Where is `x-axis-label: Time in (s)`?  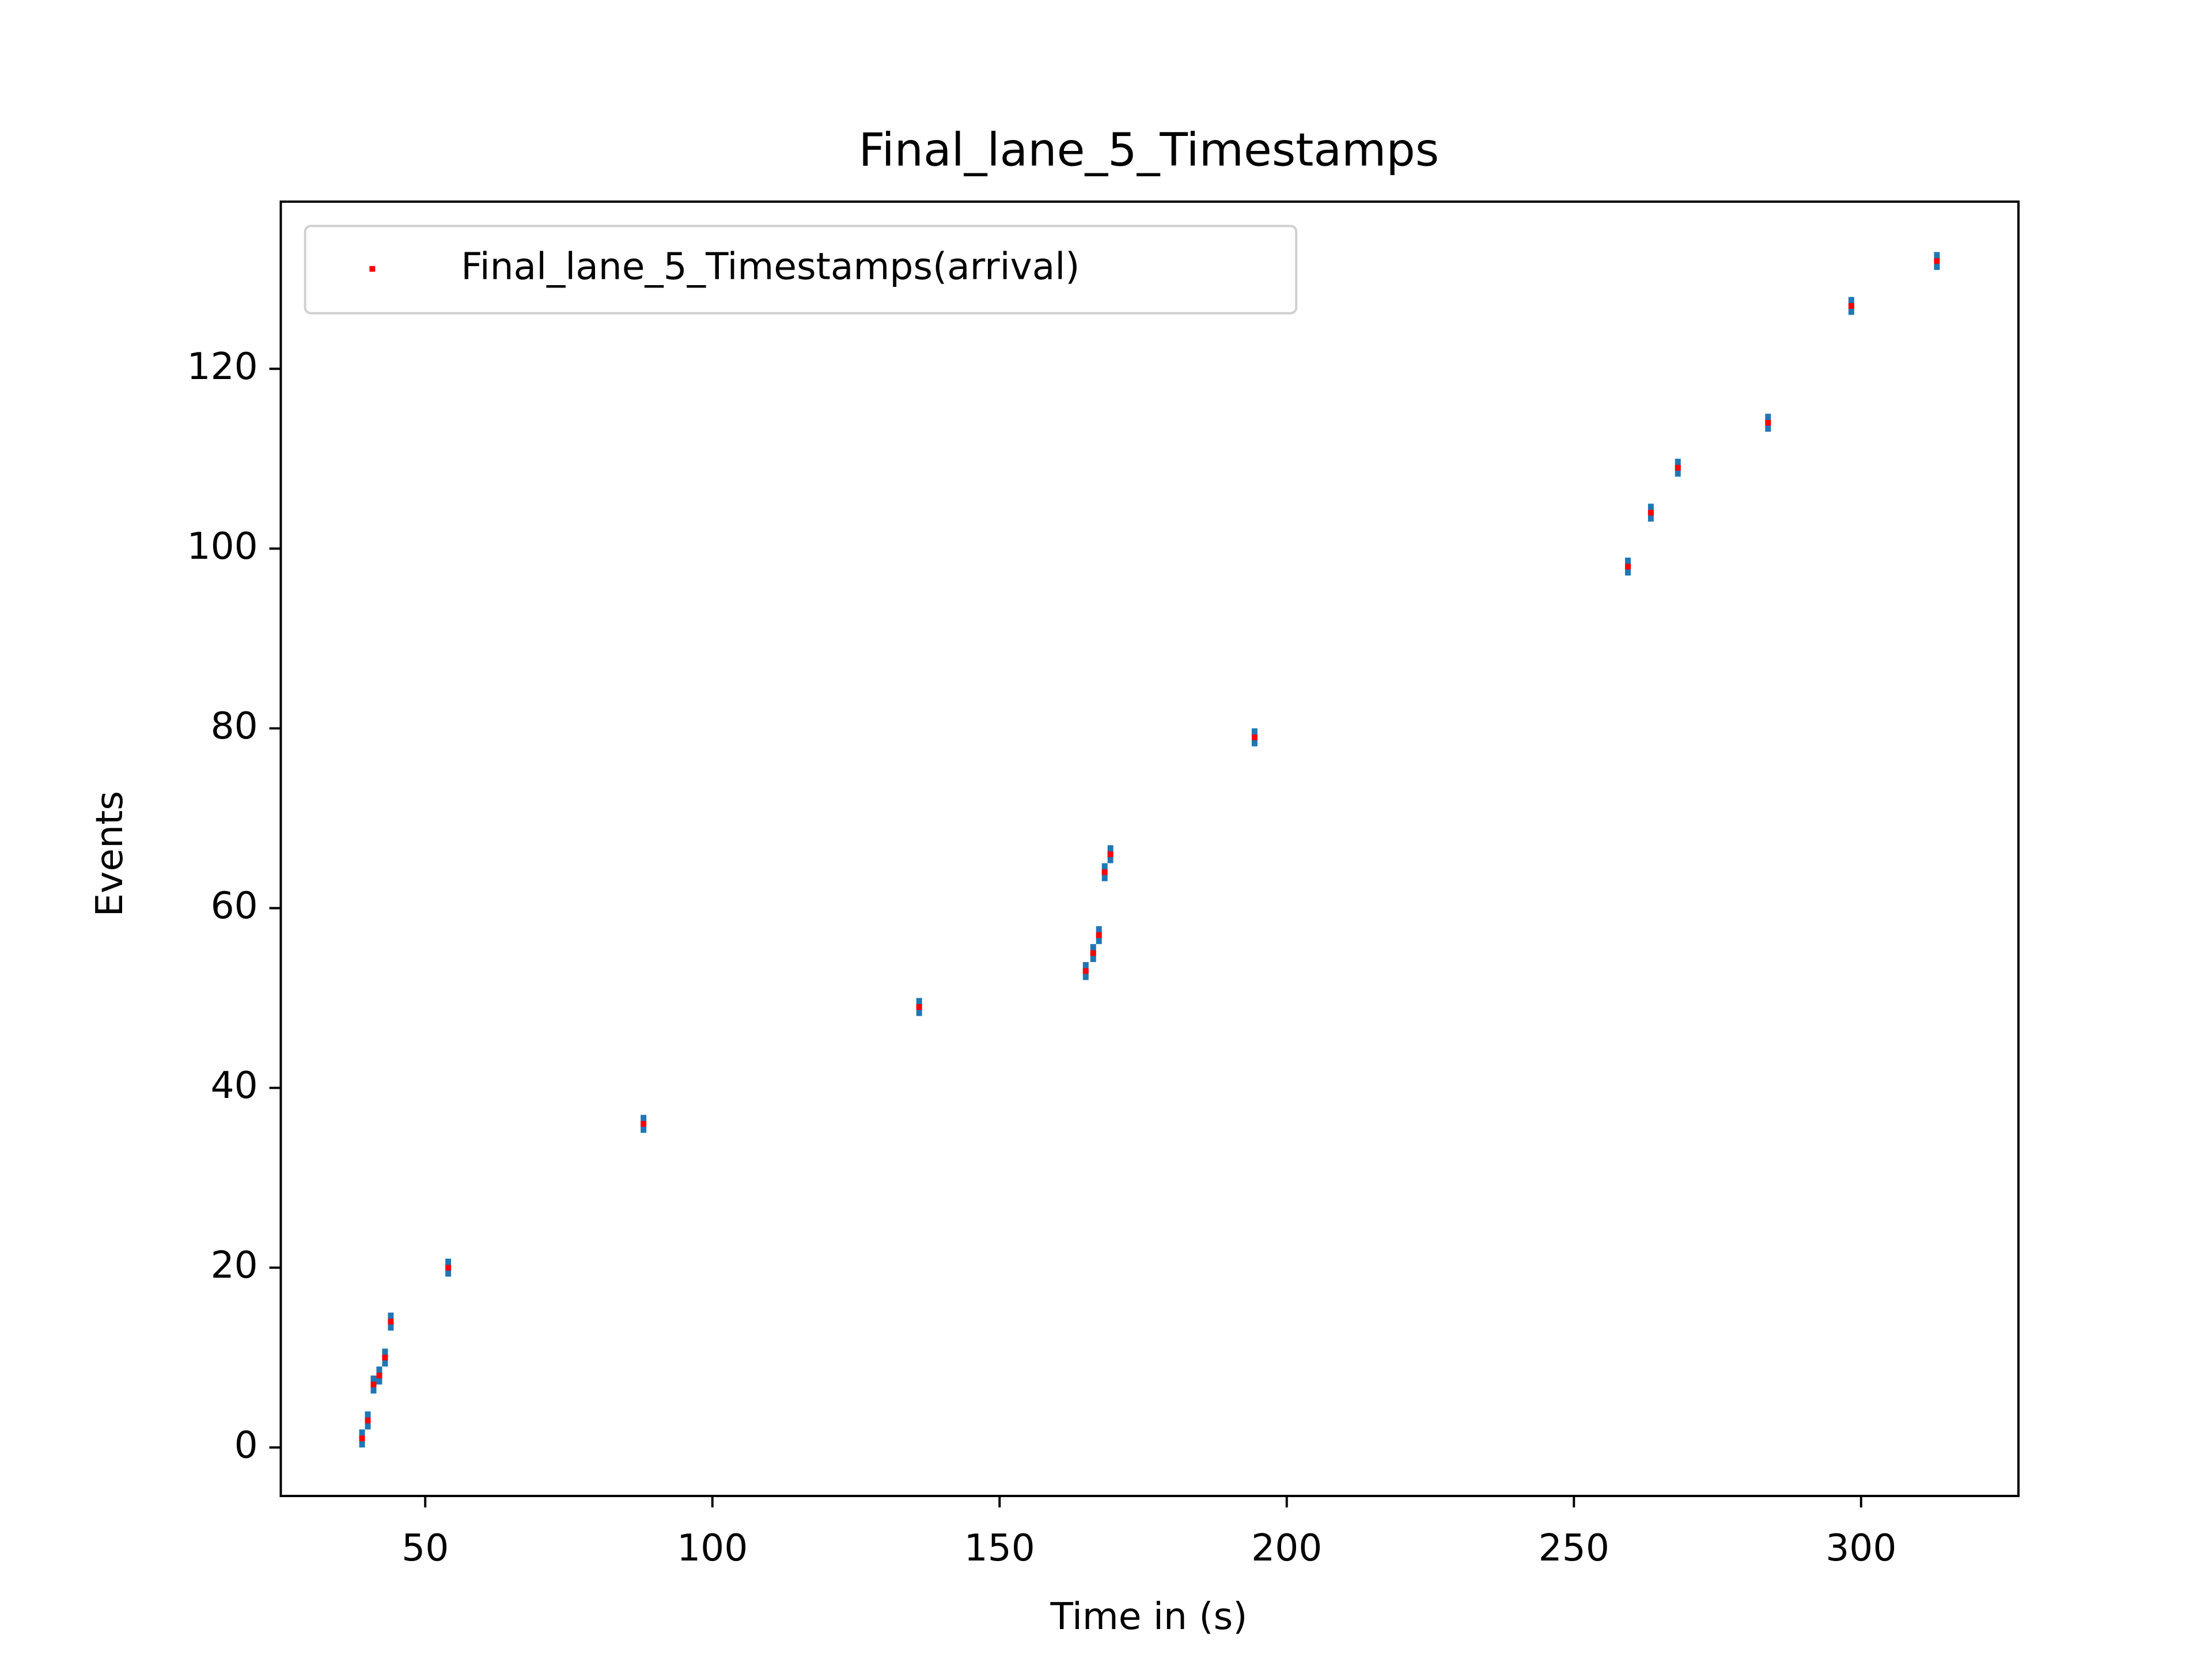
x-axis-label: Time in (s) is located at coordinates (1149, 1616).